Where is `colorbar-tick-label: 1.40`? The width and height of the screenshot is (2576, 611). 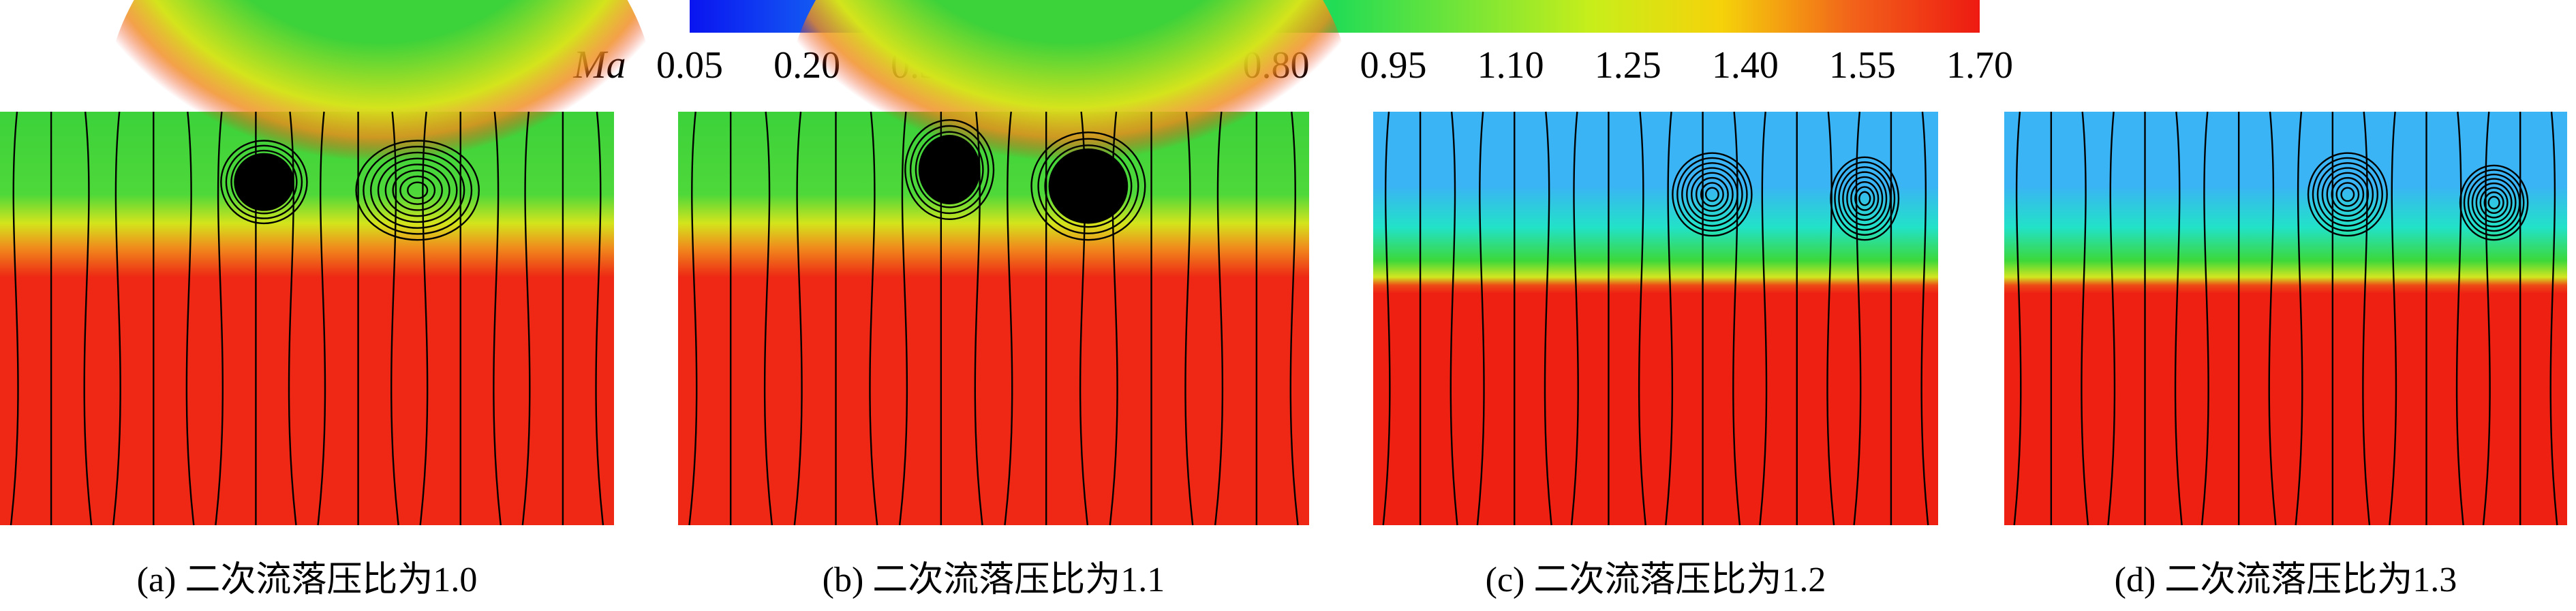
colorbar-tick-label: 1.40 is located at coordinates (1745, 65).